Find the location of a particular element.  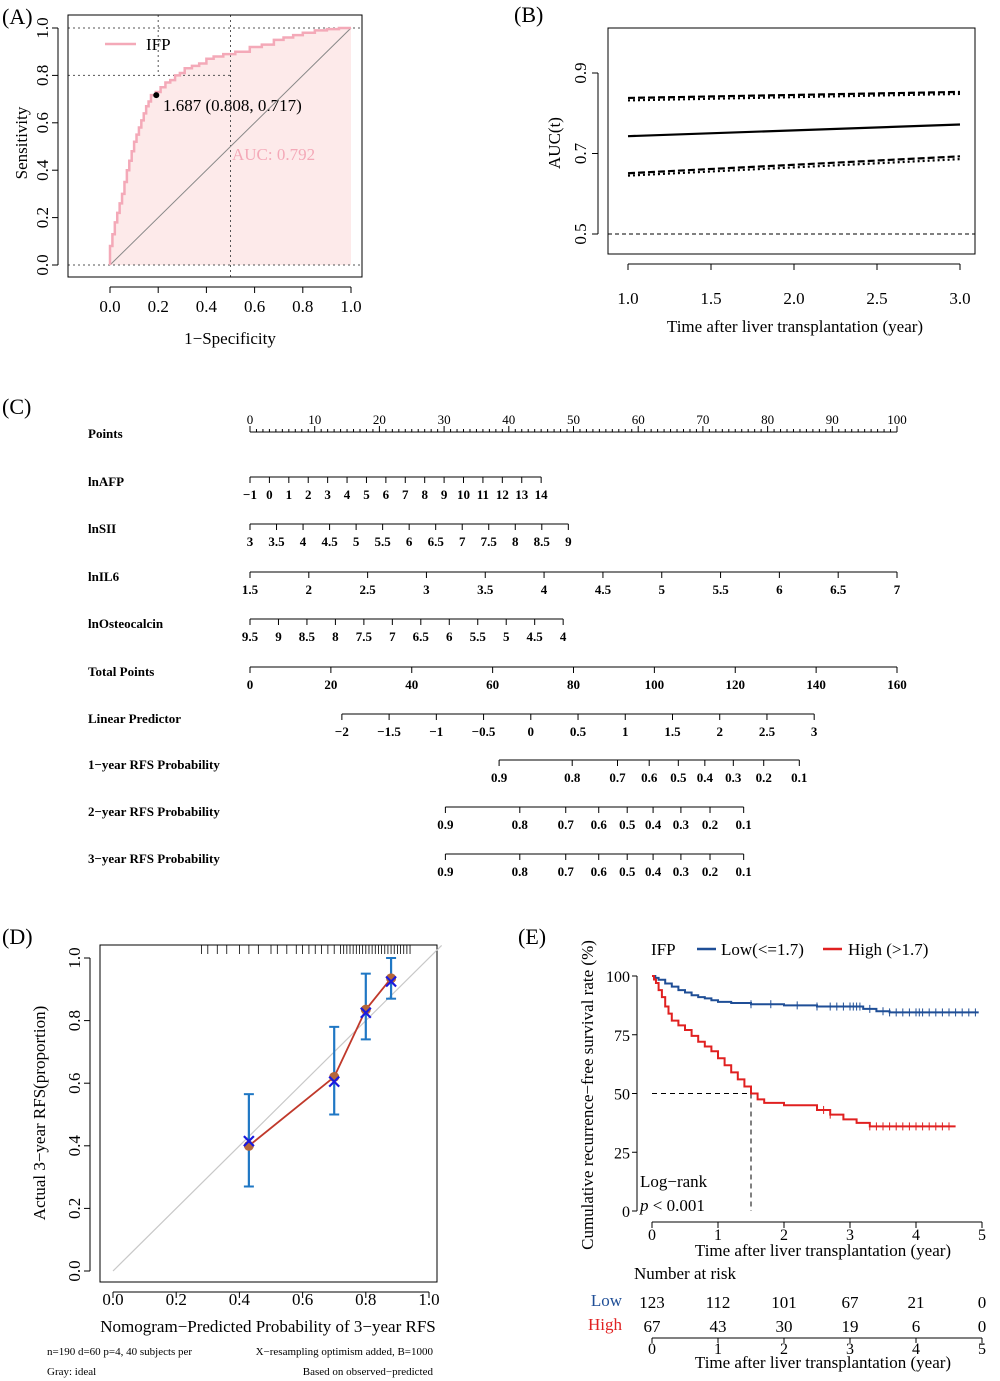

e-risk-value: 43 is located at coordinates (718, 1326).